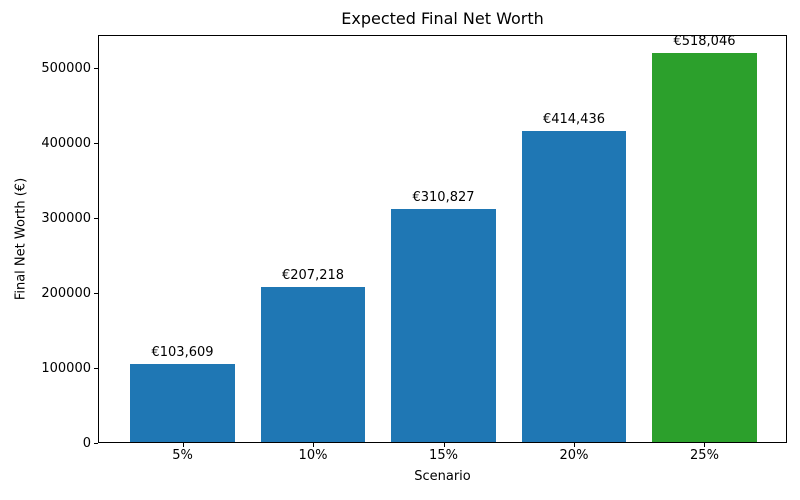 This screenshot has width=800, height=500. I want to click on x-tick-label: 10%, so click(313, 455).